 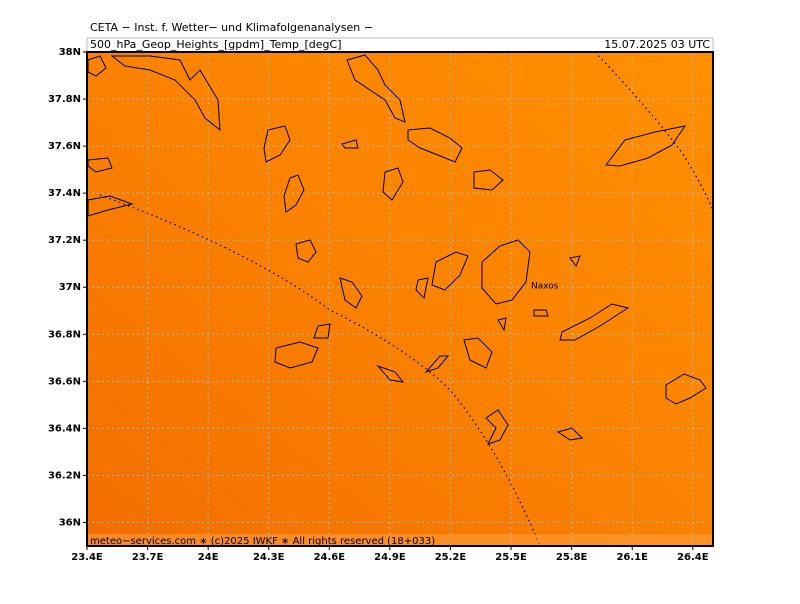 What do you see at coordinates (64, 99) in the screenshot?
I see `y-tick-label: 37.8N` at bounding box center [64, 99].